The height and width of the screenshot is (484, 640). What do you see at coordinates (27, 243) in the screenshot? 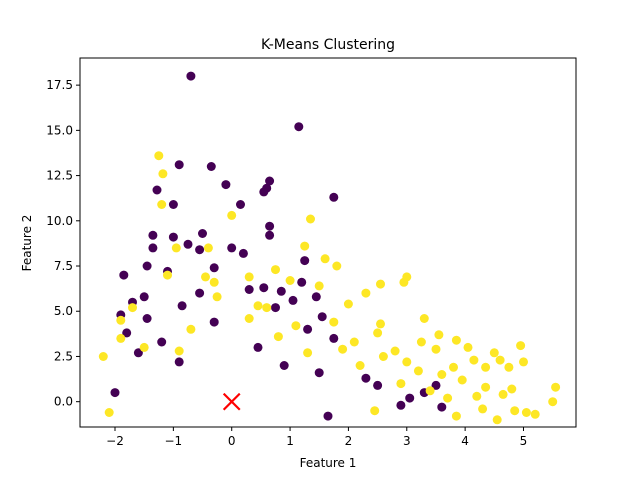
I see `y-axis-label: Feature 2` at bounding box center [27, 243].